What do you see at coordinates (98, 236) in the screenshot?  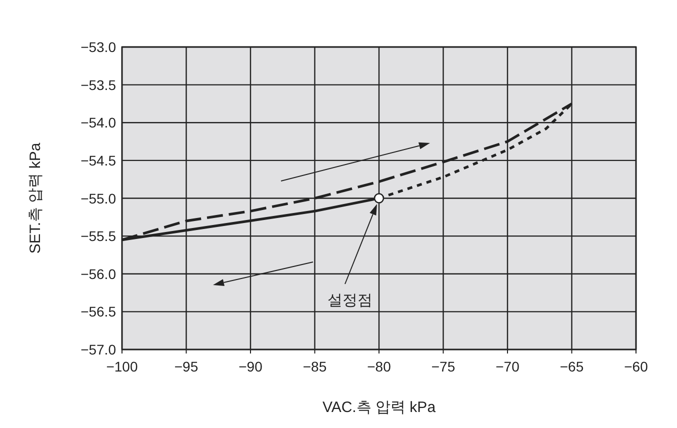 I see `y-tick-label: −55.5` at bounding box center [98, 236].